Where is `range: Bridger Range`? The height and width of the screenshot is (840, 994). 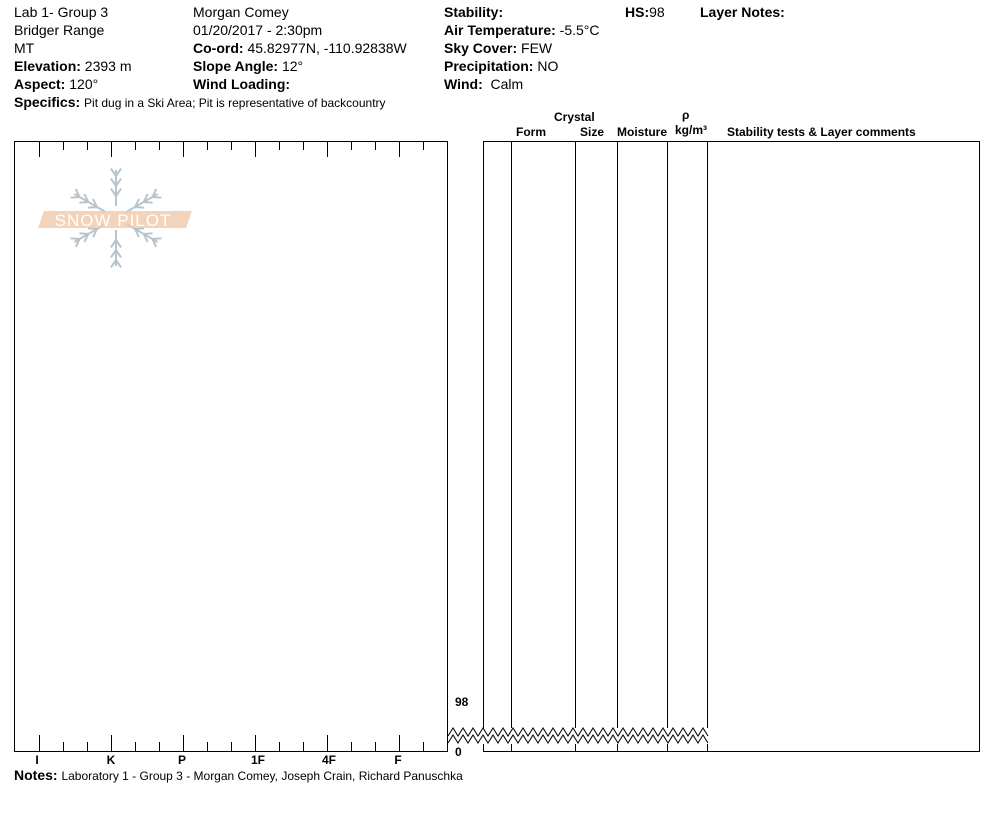
range: Bridger Range is located at coordinates (59, 30).